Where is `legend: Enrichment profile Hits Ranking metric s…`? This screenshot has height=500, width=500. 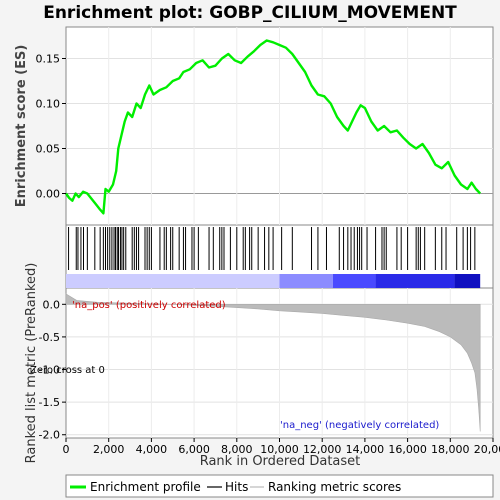
legend: Enrichment profile Hits Ranking metric s… is located at coordinates (279, 486).